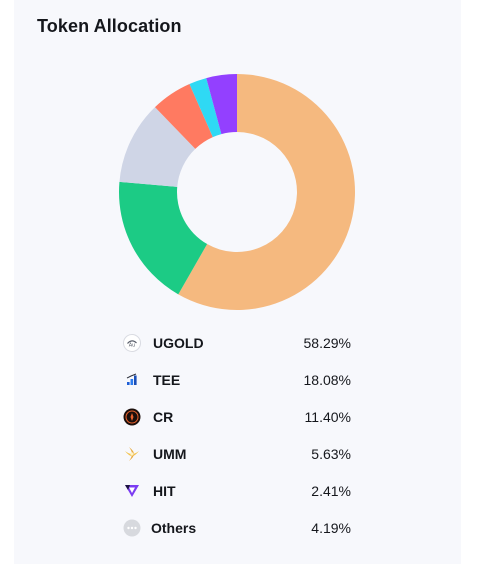 The height and width of the screenshot is (564, 479). What do you see at coordinates (132, 454) in the screenshot?
I see `umm-token-icon` at bounding box center [132, 454].